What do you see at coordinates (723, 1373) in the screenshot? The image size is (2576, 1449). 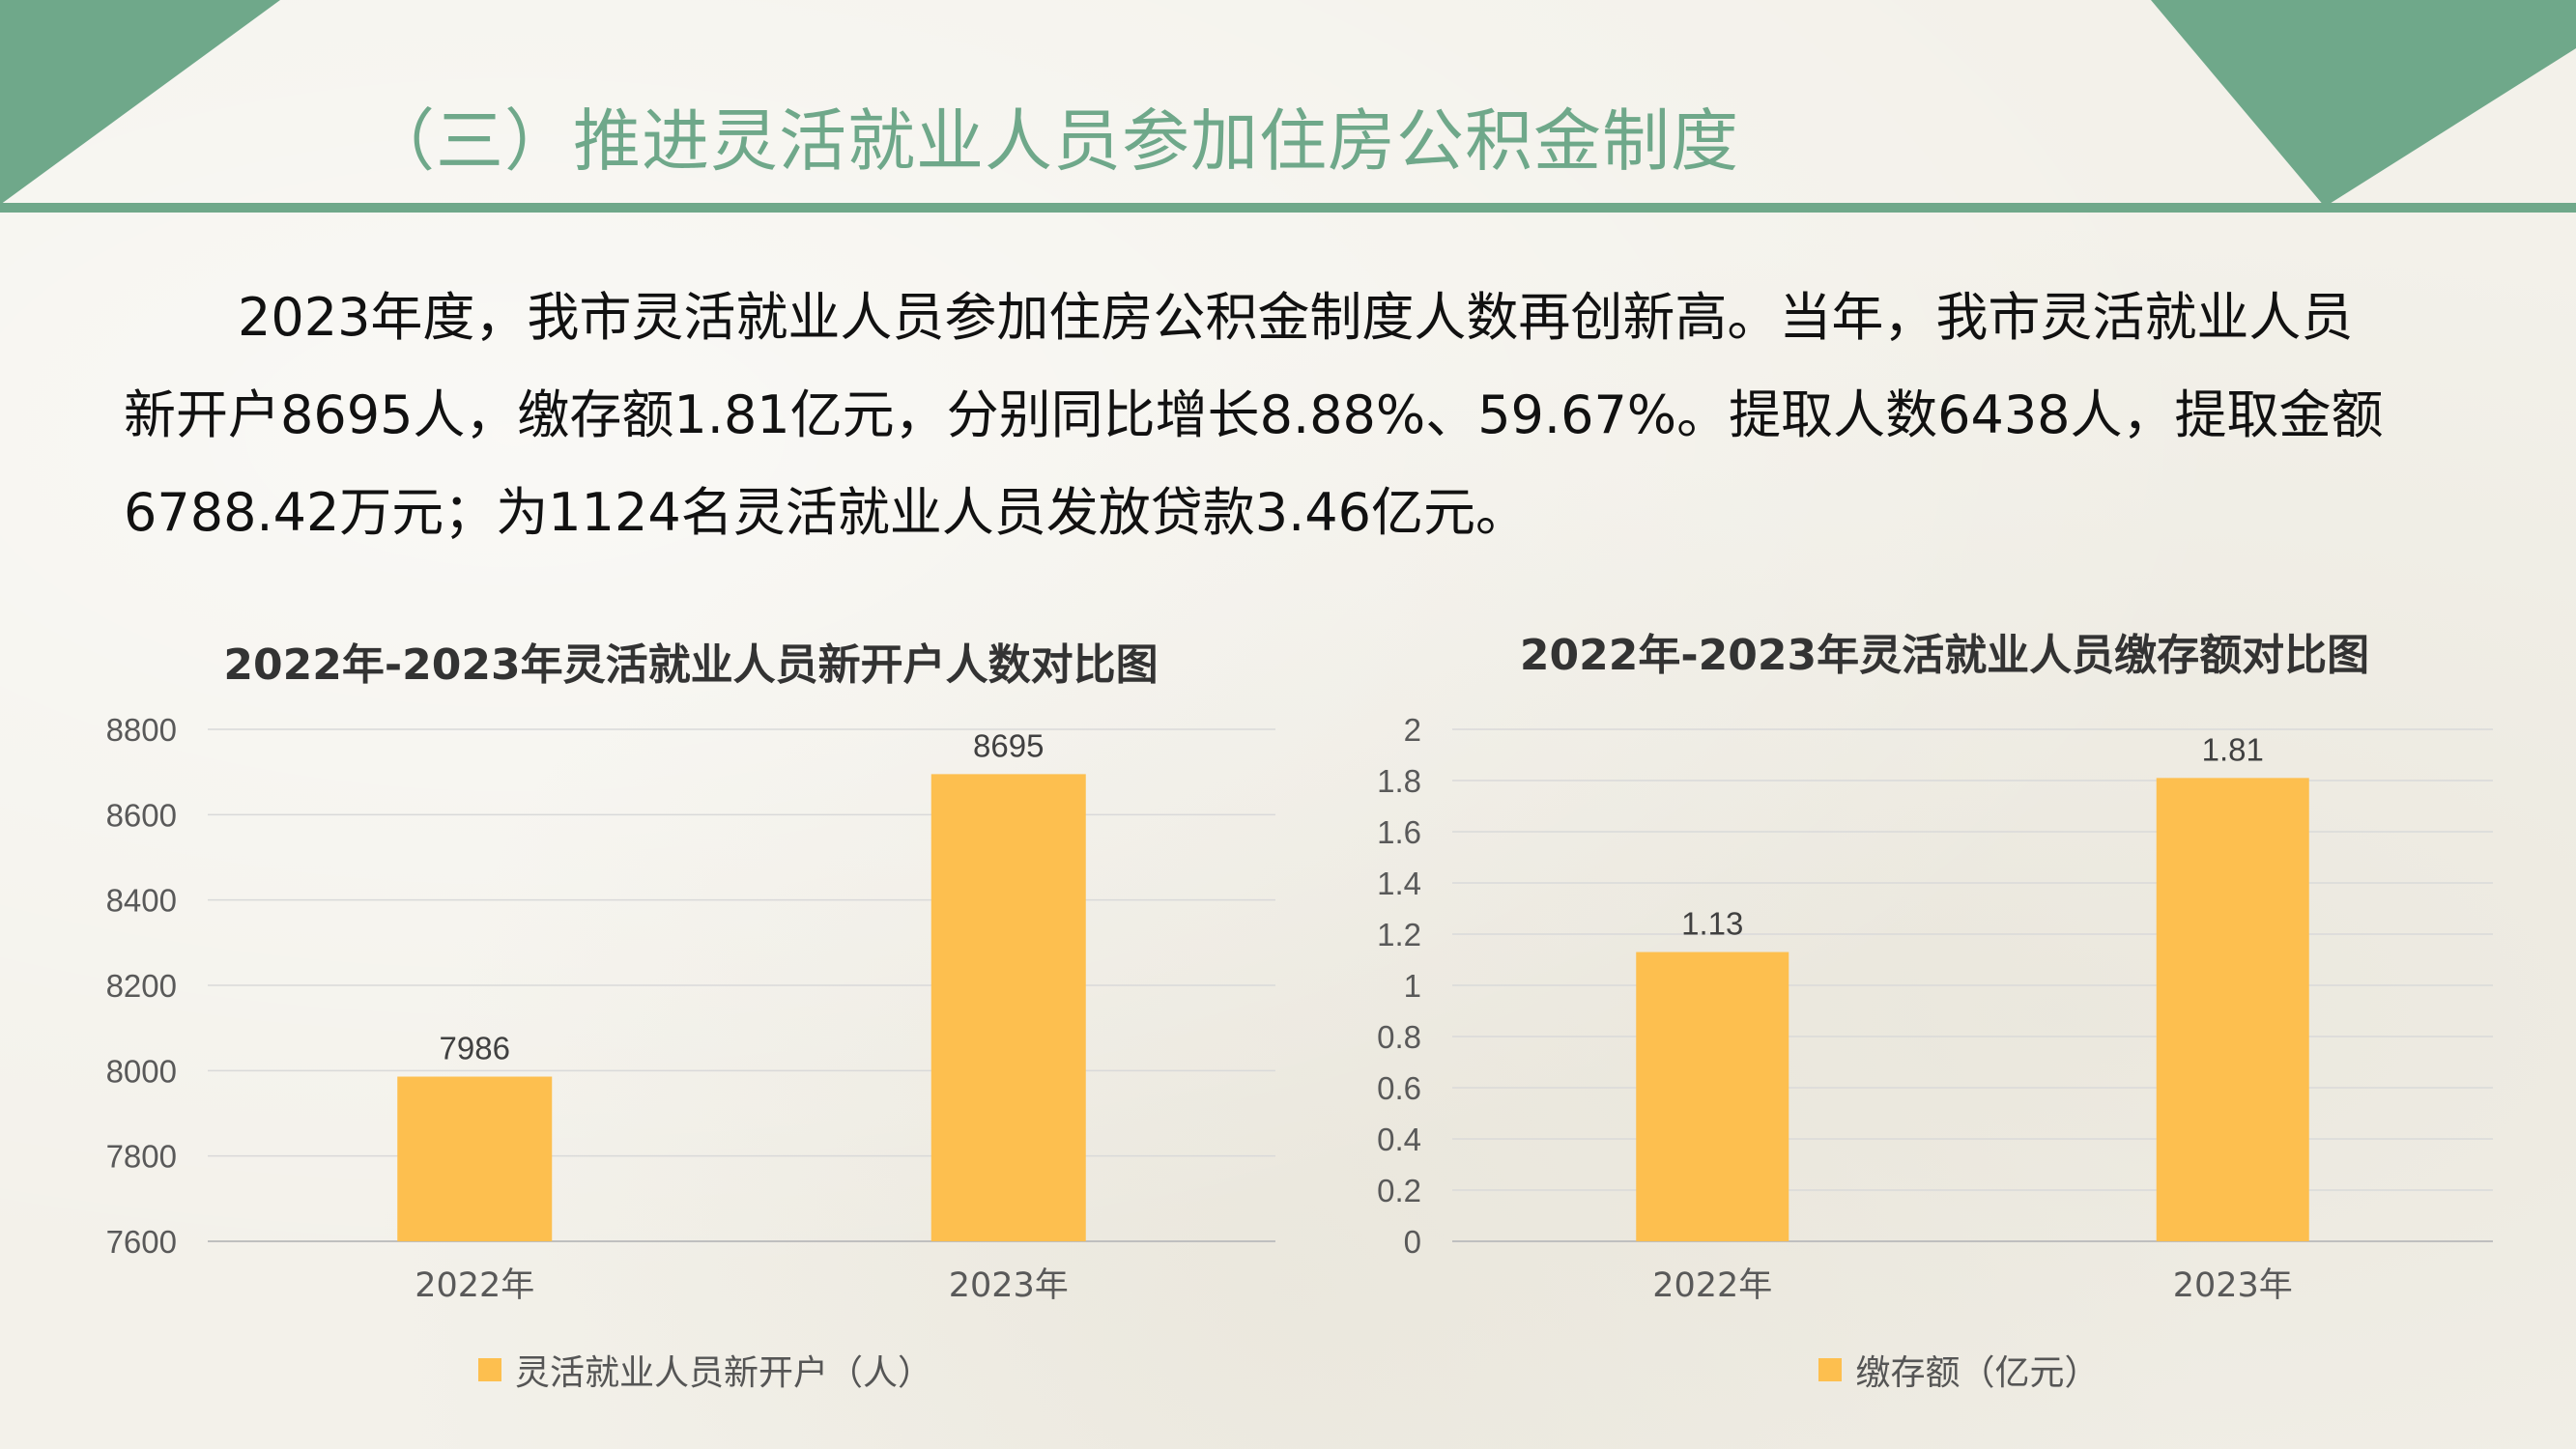 I see `legend-label: 灵活就业人员新开户（人）` at bounding box center [723, 1373].